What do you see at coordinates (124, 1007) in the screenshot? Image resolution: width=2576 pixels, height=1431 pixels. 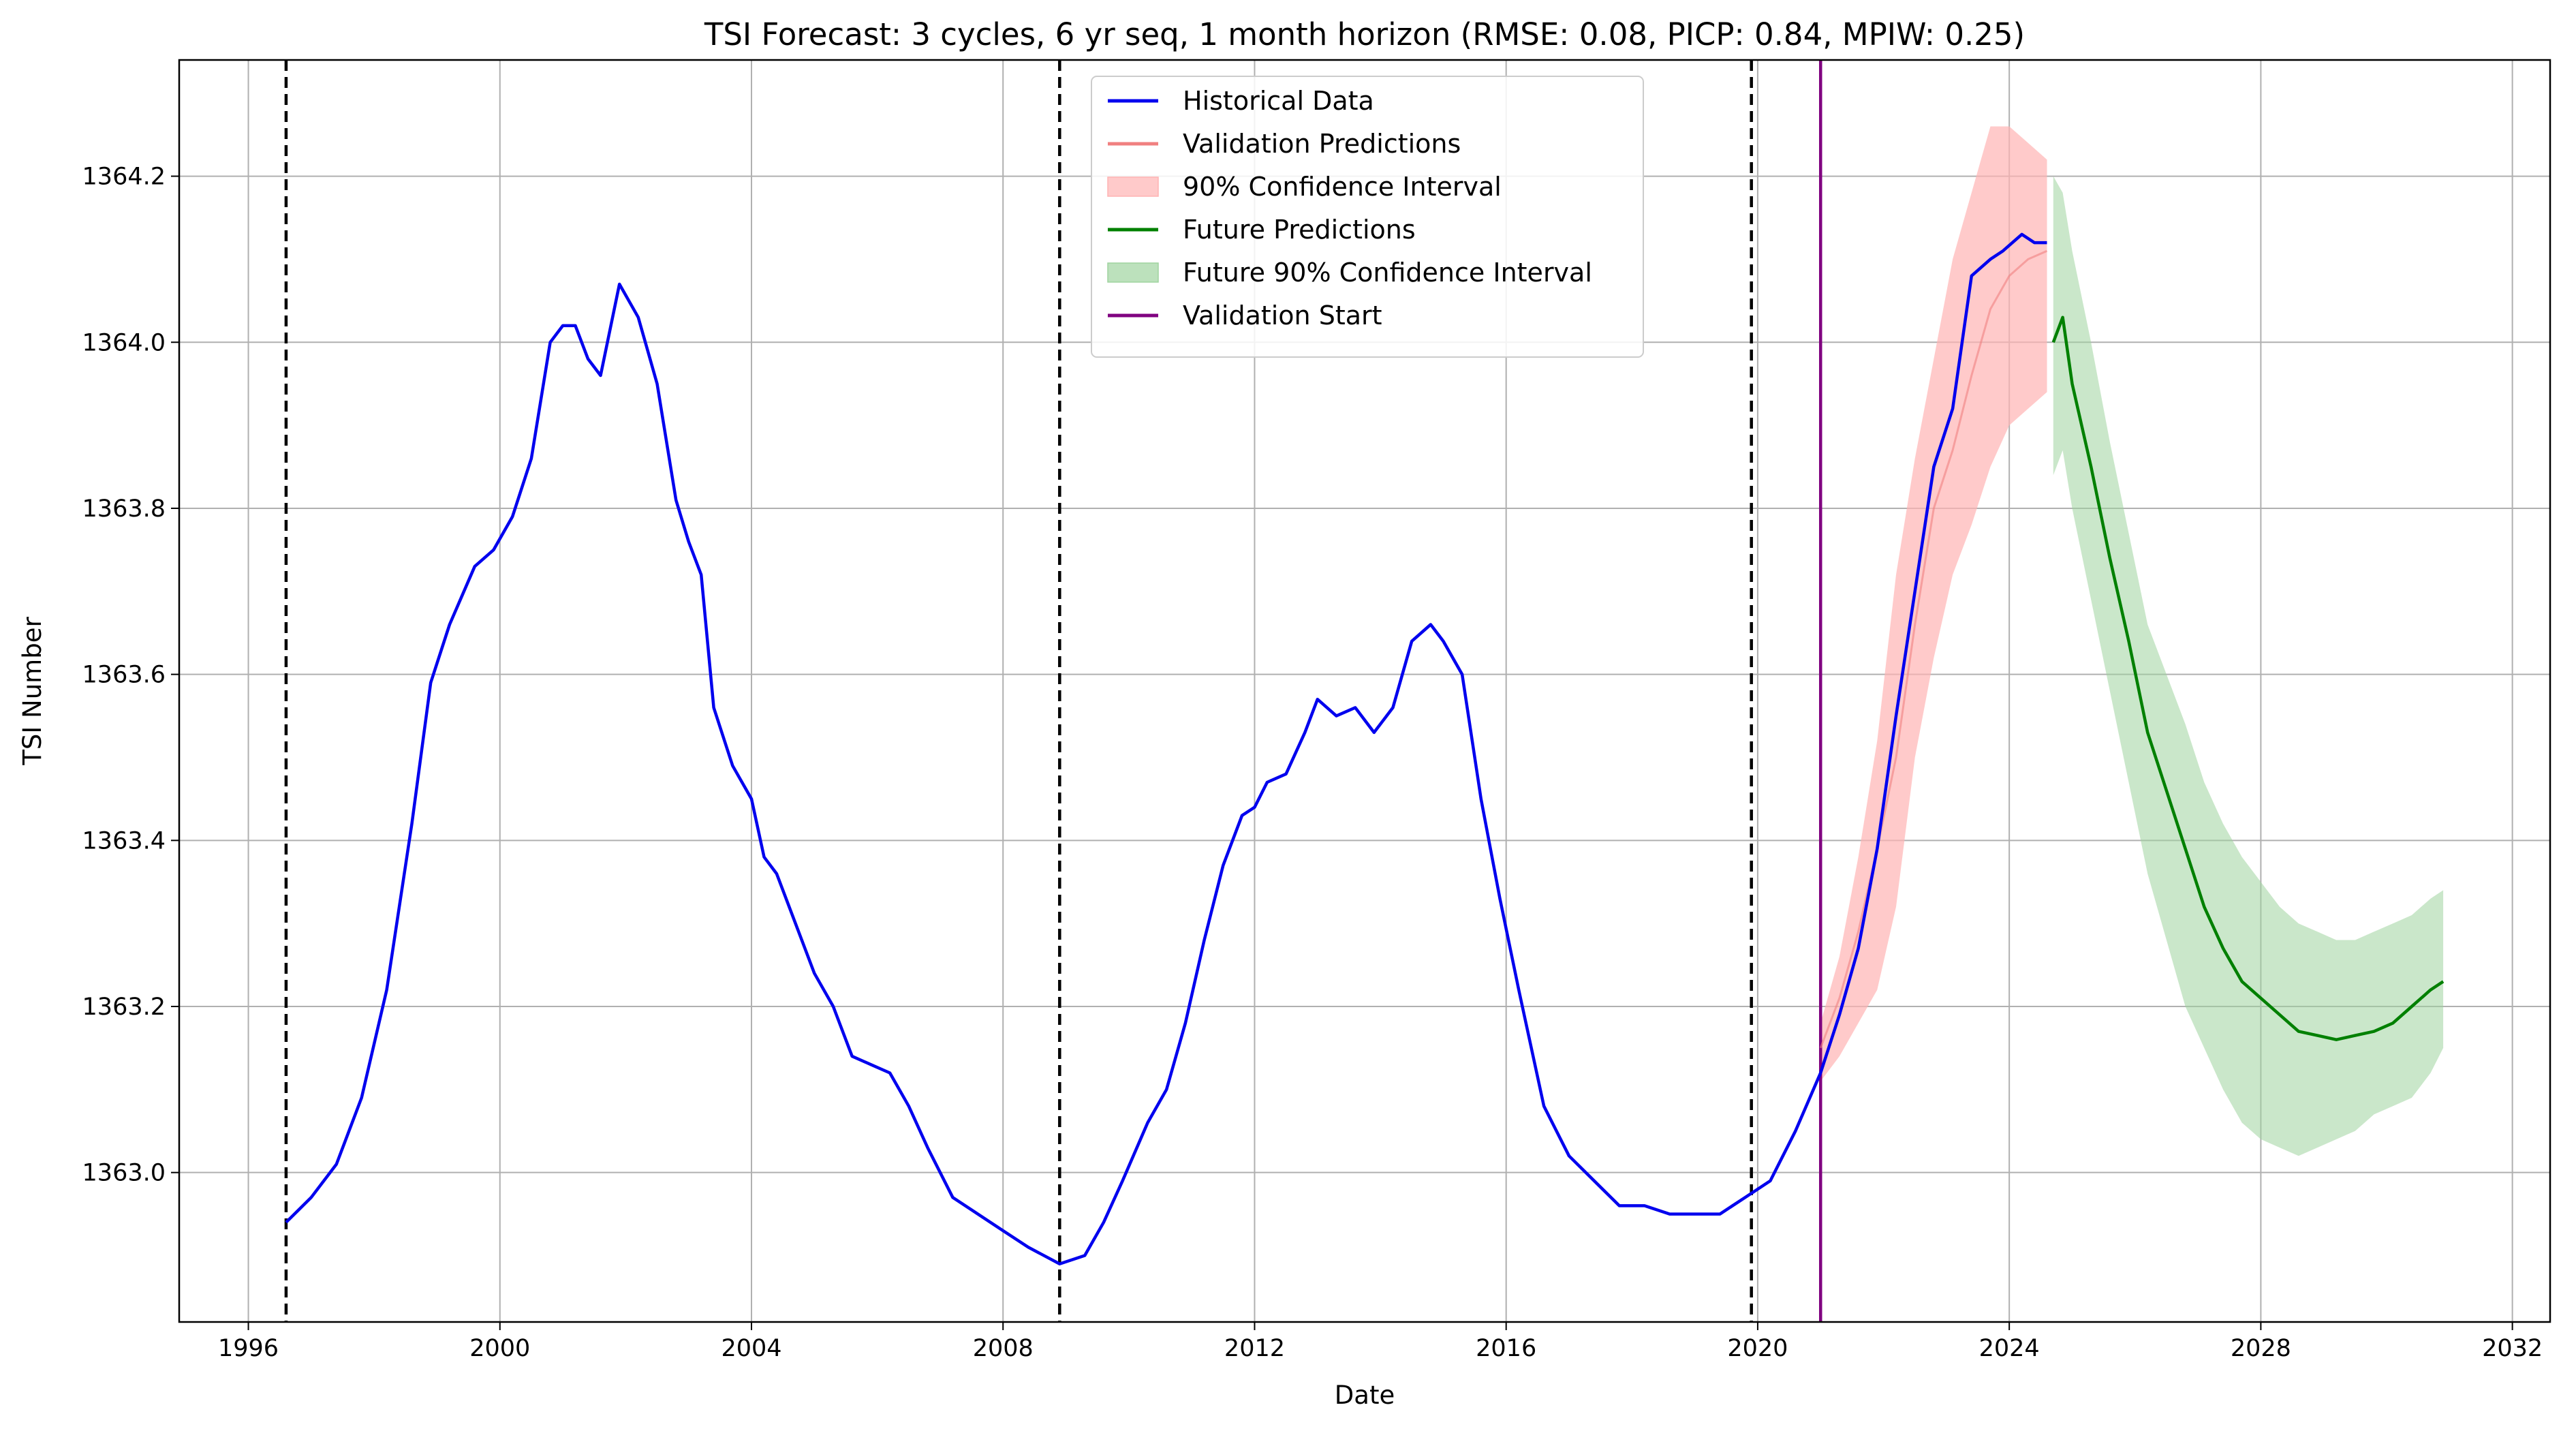 I see `y-tick-label: 1363.2` at bounding box center [124, 1007].